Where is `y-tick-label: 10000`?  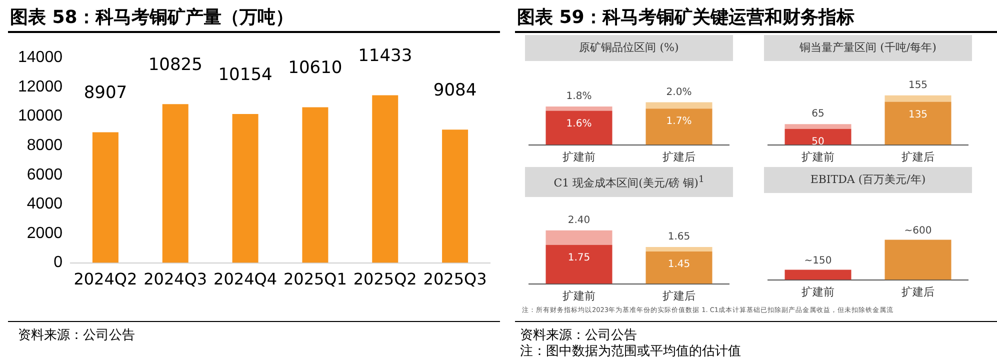
y-tick-label: 10000 is located at coordinates (40, 116).